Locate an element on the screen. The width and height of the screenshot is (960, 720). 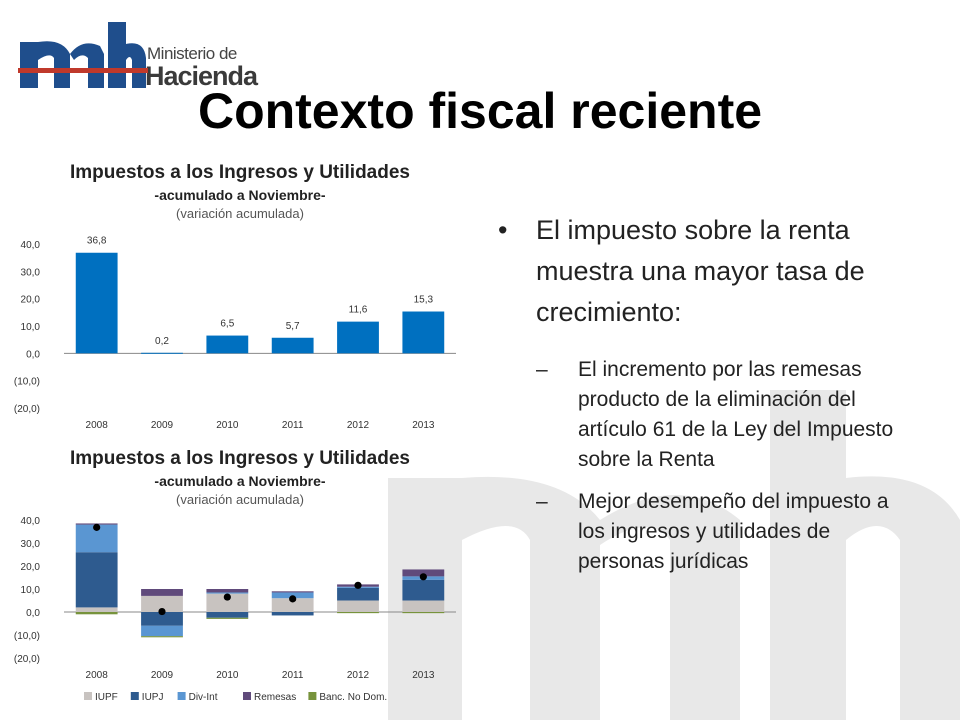
legend-label: Banc. No Dom. is located at coordinates (353, 697).